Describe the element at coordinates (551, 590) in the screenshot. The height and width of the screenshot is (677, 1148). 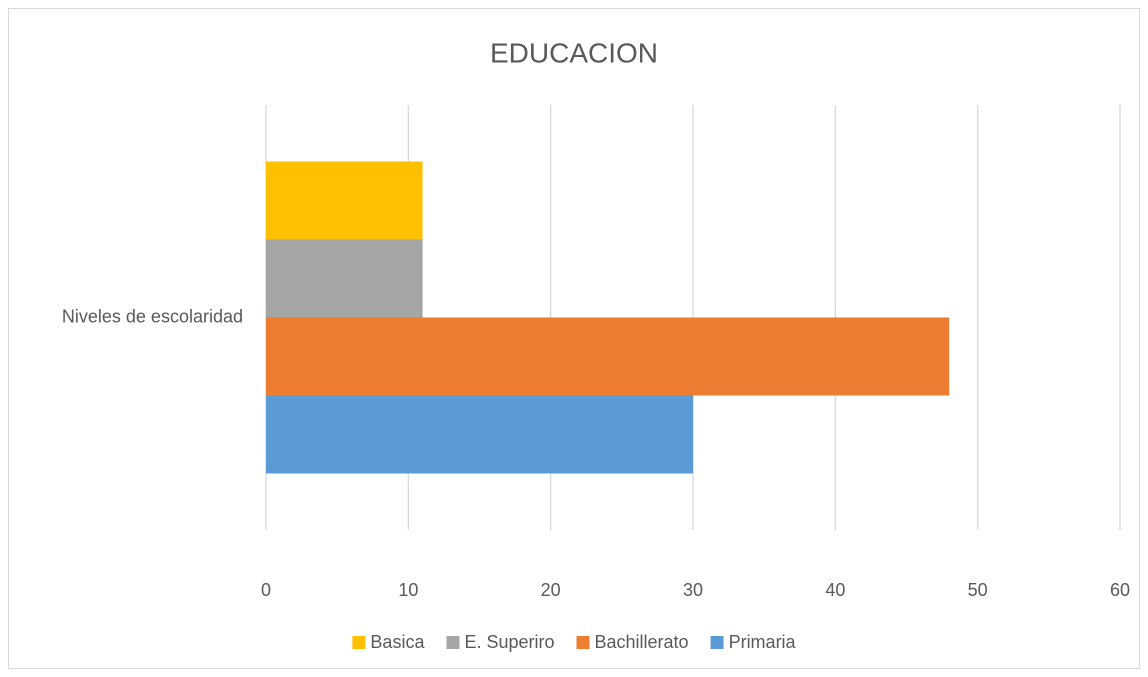
I see `x-tick-label: 20` at that location.